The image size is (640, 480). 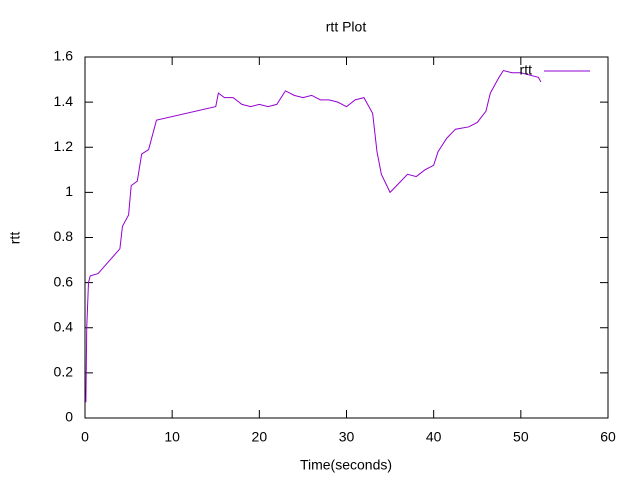 I want to click on x-tick-label: 50, so click(x=521, y=437).